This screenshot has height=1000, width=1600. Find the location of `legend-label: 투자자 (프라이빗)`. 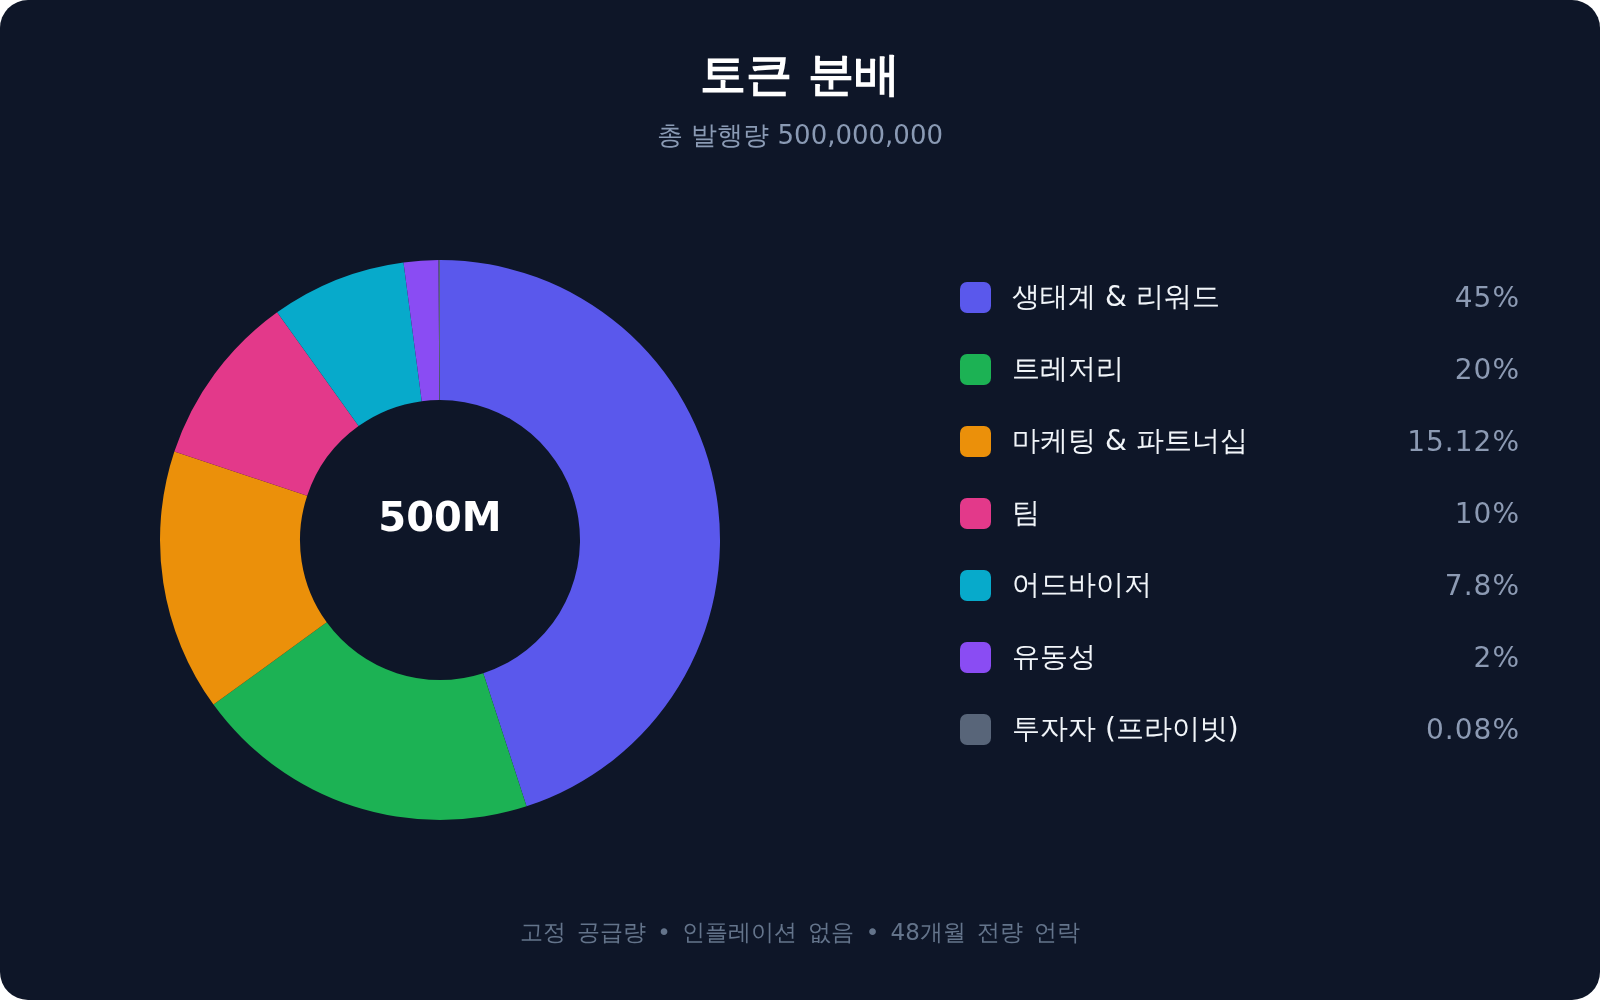

legend-label: 투자자 (프라이빗) is located at coordinates (1126, 729).